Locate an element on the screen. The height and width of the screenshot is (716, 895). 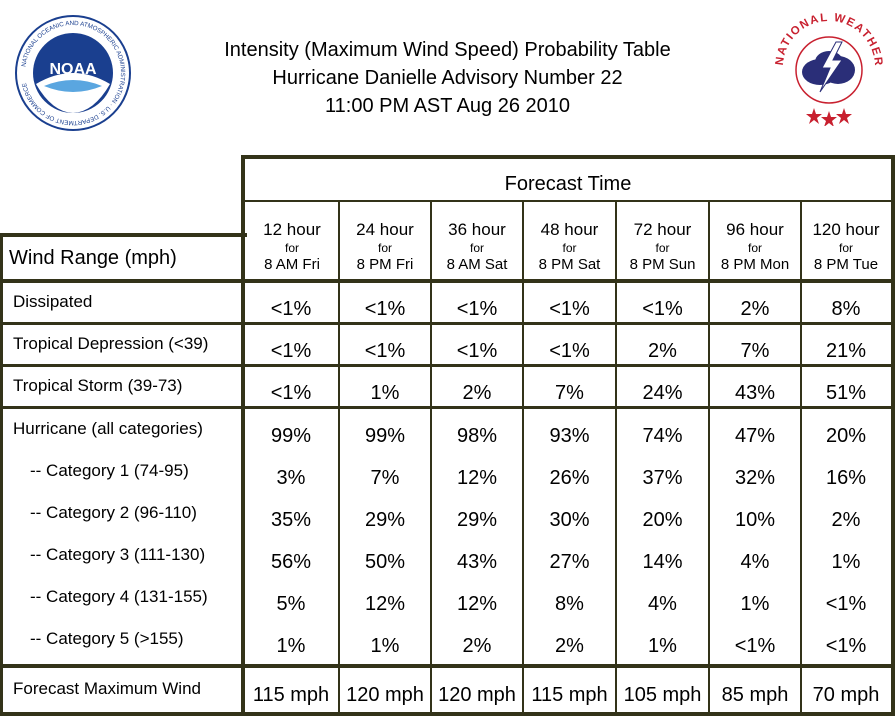
column-header-time: 8 PM Mon is located at coordinates (755, 264).